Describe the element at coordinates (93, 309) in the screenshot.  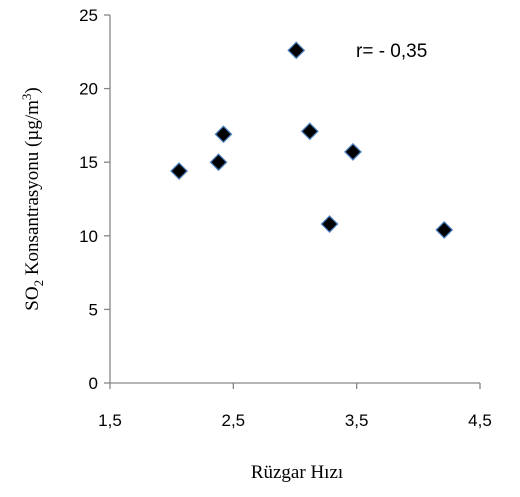
I see `y-tick-label: 5` at that location.